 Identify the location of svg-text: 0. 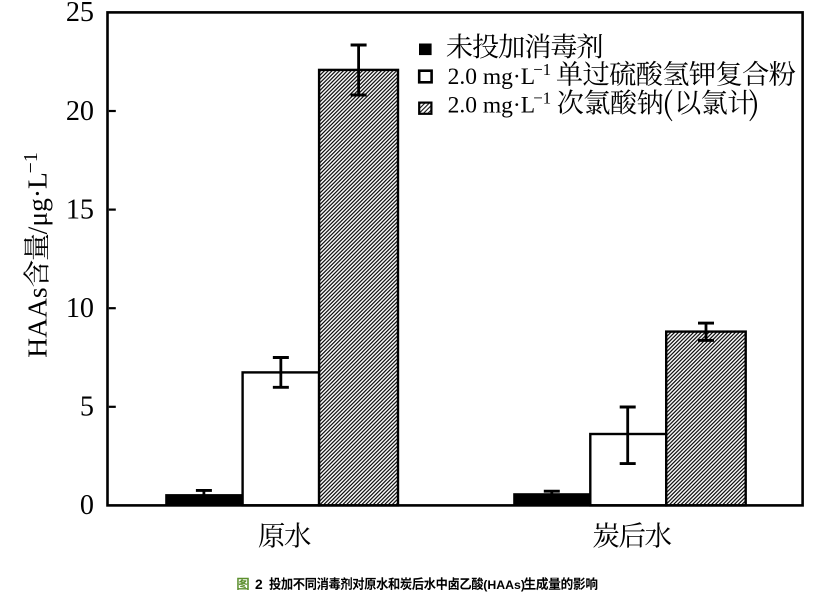
(87, 505).